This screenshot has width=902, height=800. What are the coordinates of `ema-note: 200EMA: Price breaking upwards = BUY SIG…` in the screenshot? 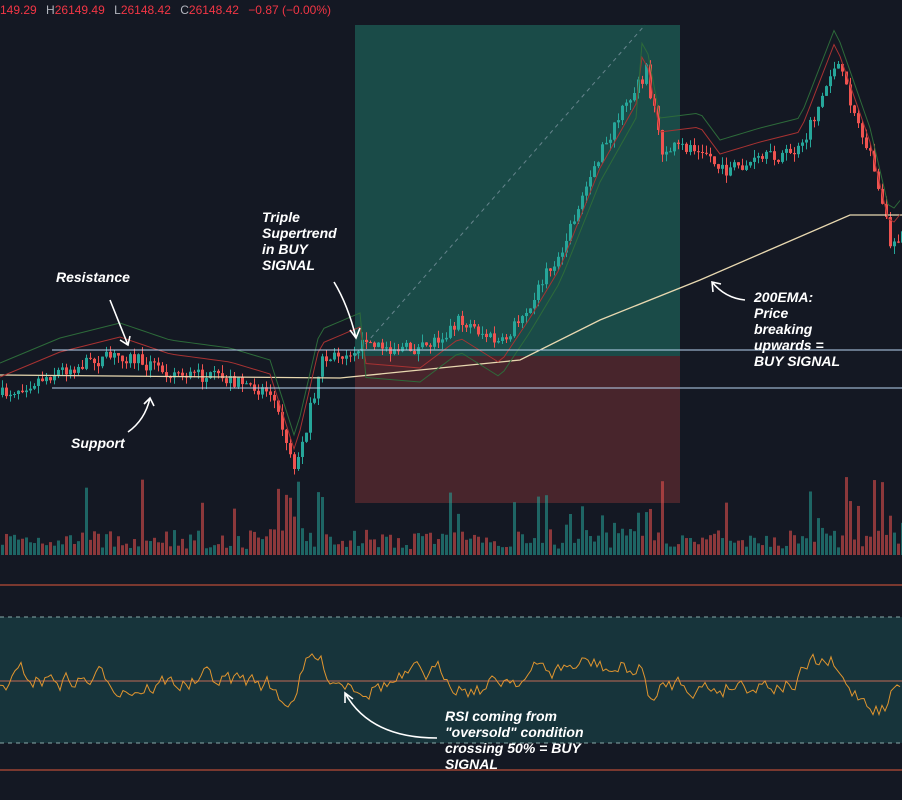 It's located at (796, 329).